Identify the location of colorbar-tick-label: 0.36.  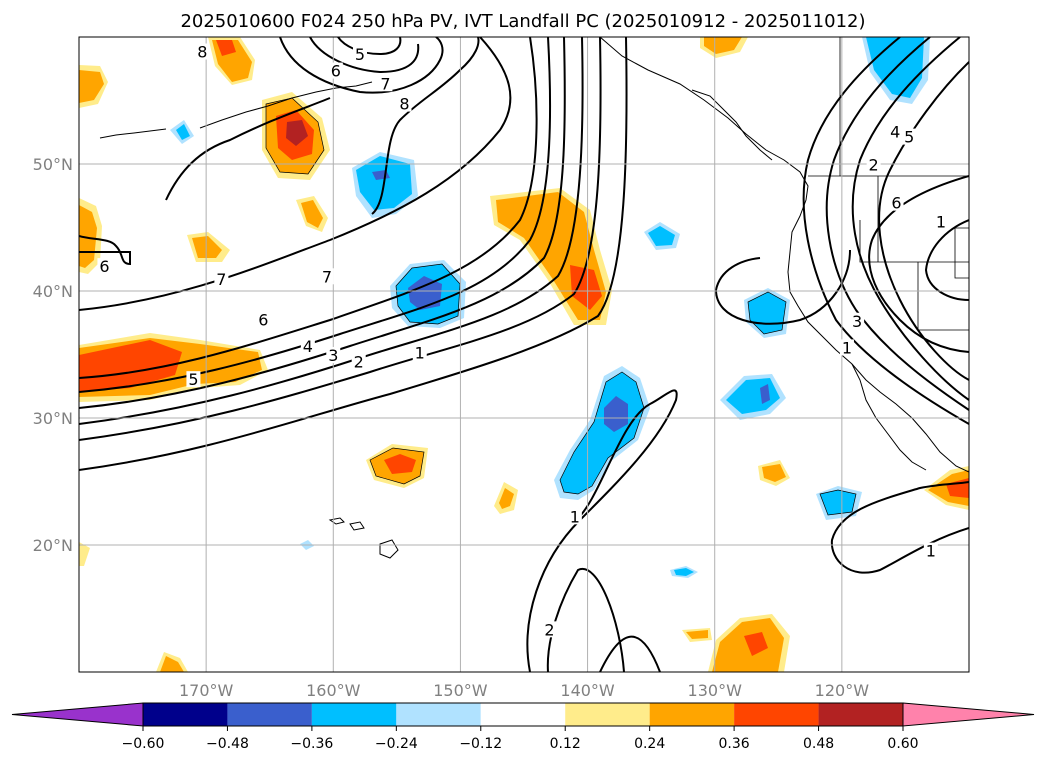
(734, 744).